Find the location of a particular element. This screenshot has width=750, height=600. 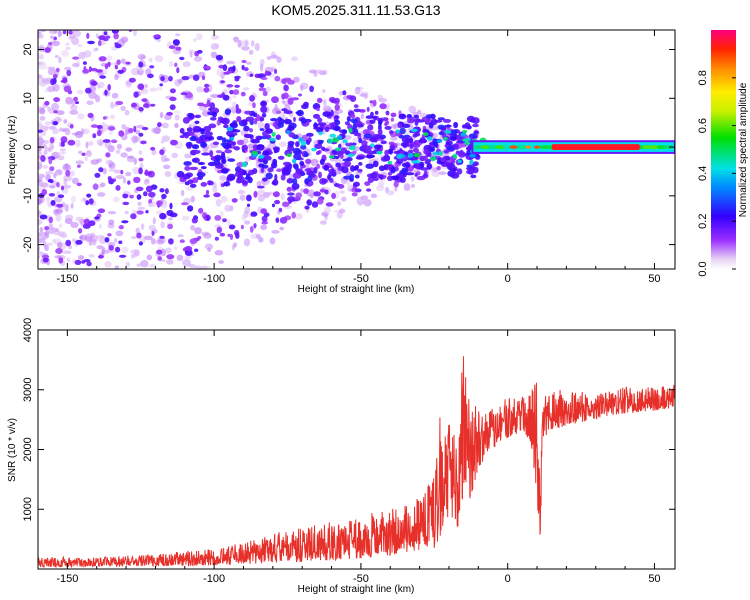

colorbar-tick-label: 0.0 is located at coordinates (703, 268).